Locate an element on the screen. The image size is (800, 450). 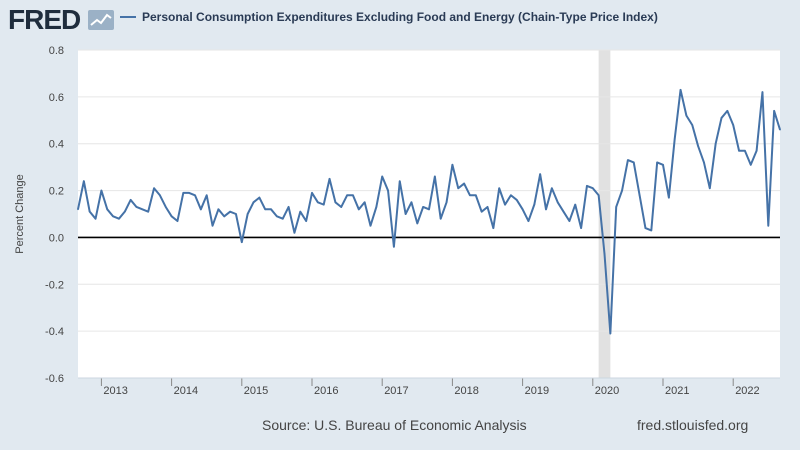
x-tick-label: 2018 is located at coordinates (466, 391).